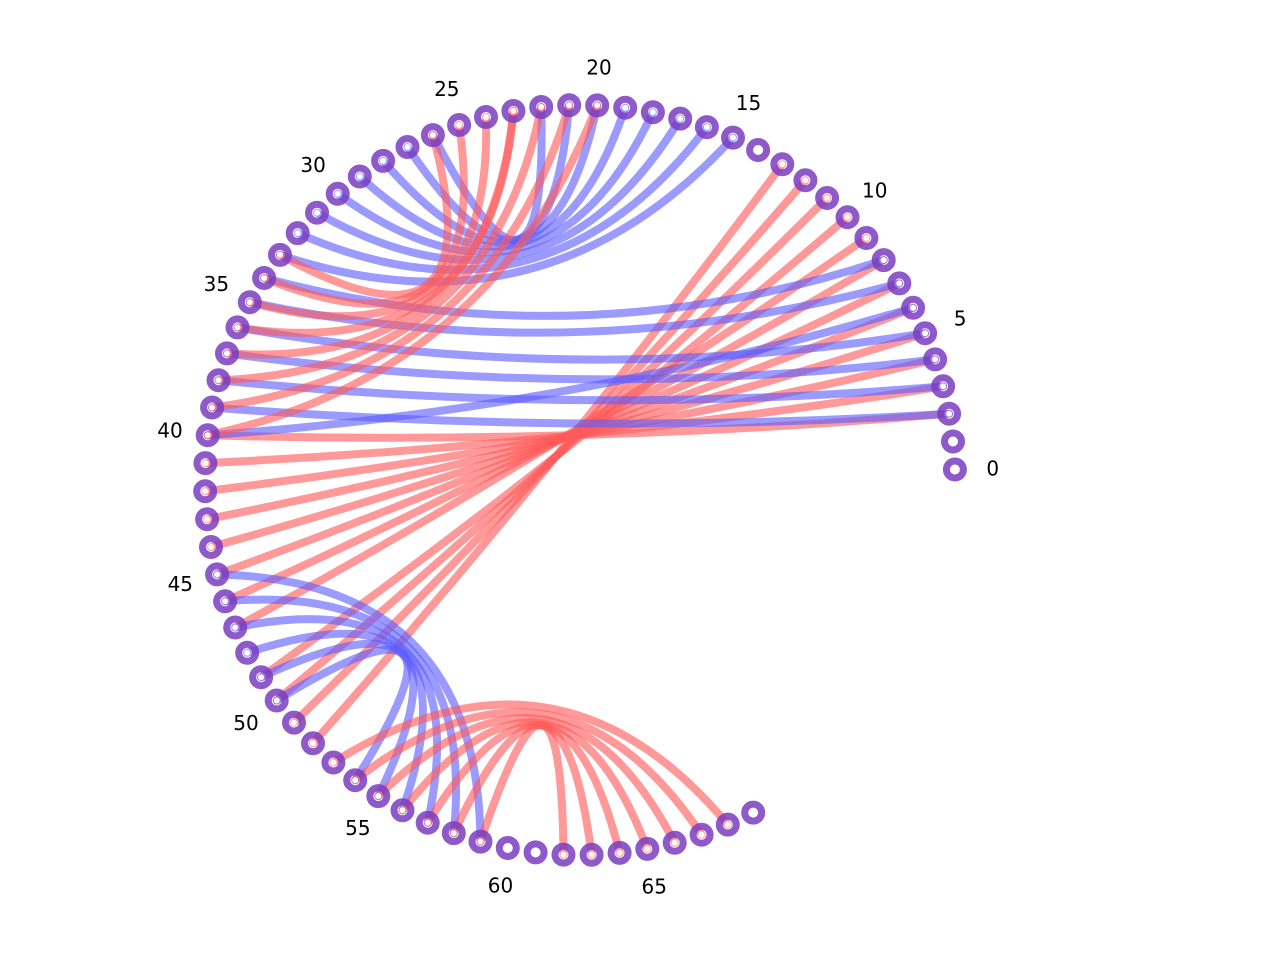  I want to click on tick-label-0: 0, so click(992, 469).